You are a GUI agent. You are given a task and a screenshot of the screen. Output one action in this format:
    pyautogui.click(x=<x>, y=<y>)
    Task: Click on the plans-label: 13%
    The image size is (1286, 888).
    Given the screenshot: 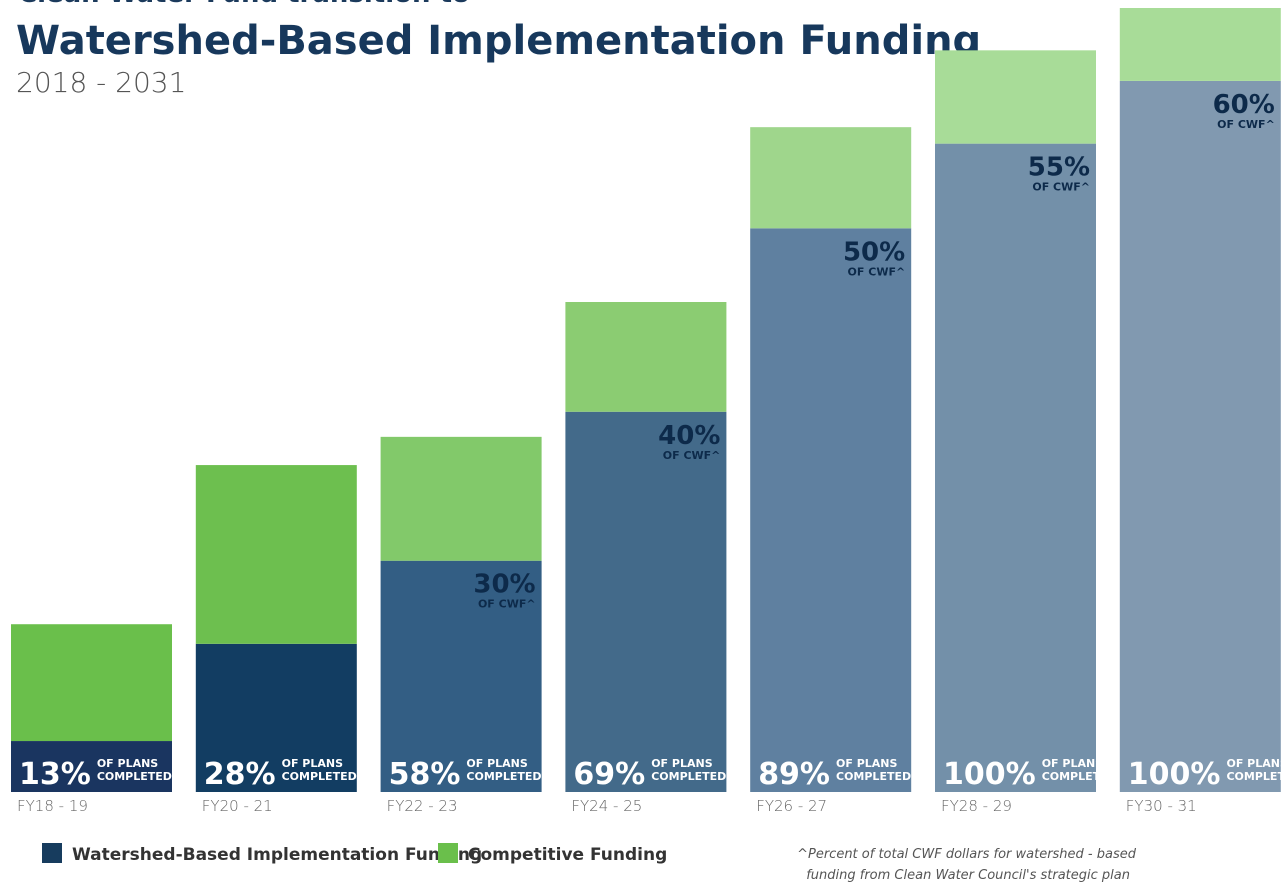 What is the action you would take?
    pyautogui.click(x=55, y=774)
    